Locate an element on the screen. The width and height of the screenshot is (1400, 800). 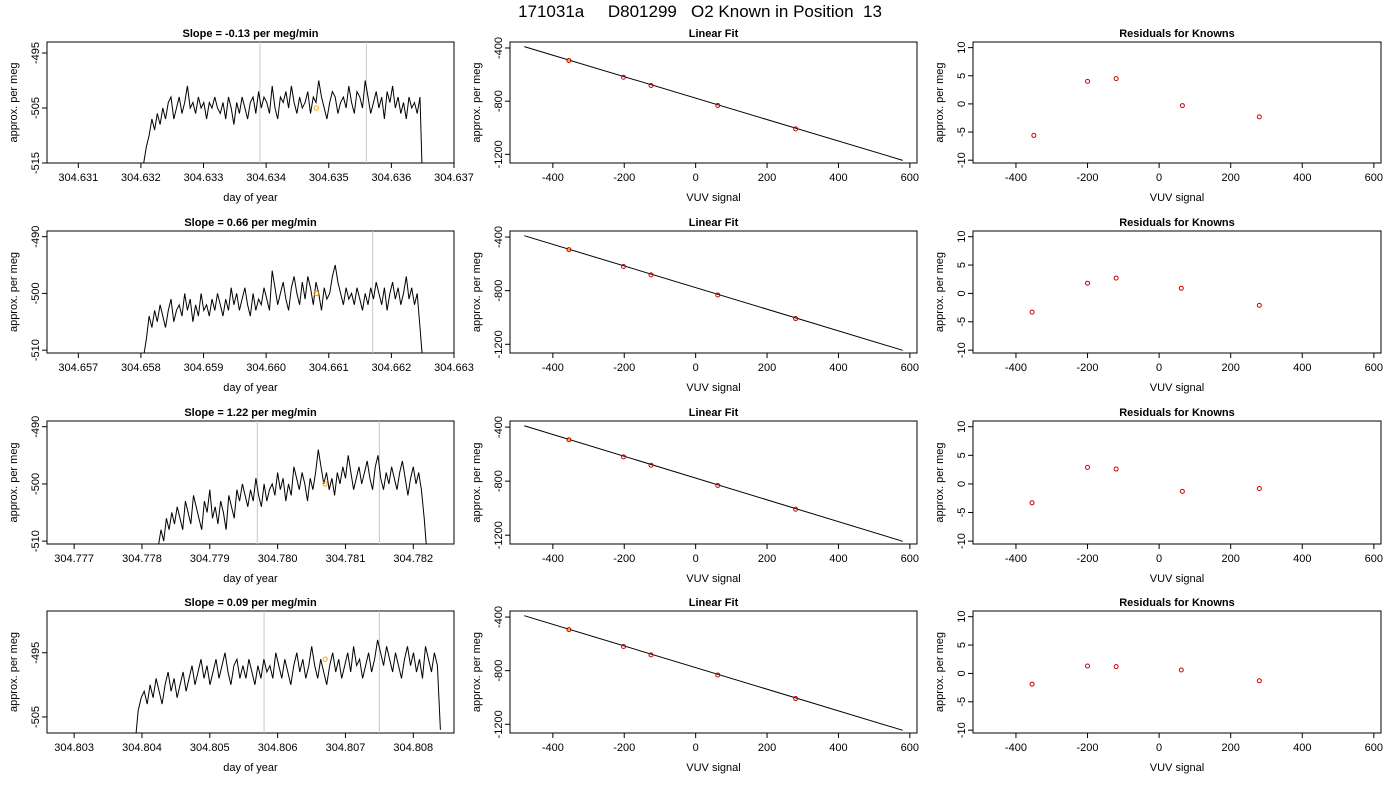
x-tick-label: 304.661 is located at coordinates (329, 368).